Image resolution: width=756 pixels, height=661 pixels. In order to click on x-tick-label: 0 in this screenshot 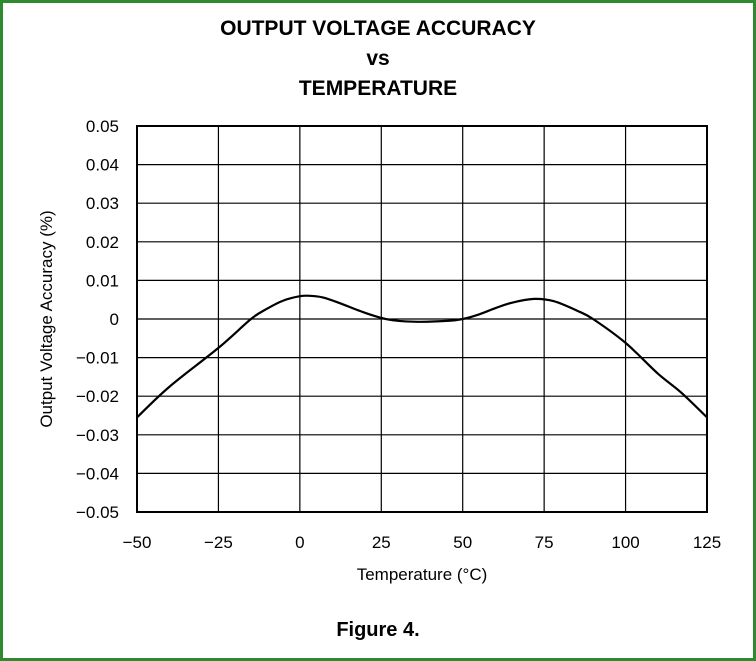, I will do `click(299, 542)`.